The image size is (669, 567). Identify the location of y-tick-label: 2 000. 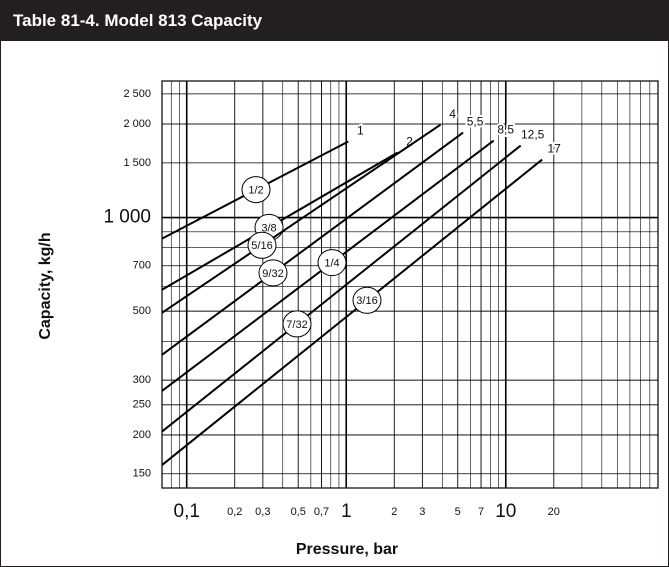
(137, 124).